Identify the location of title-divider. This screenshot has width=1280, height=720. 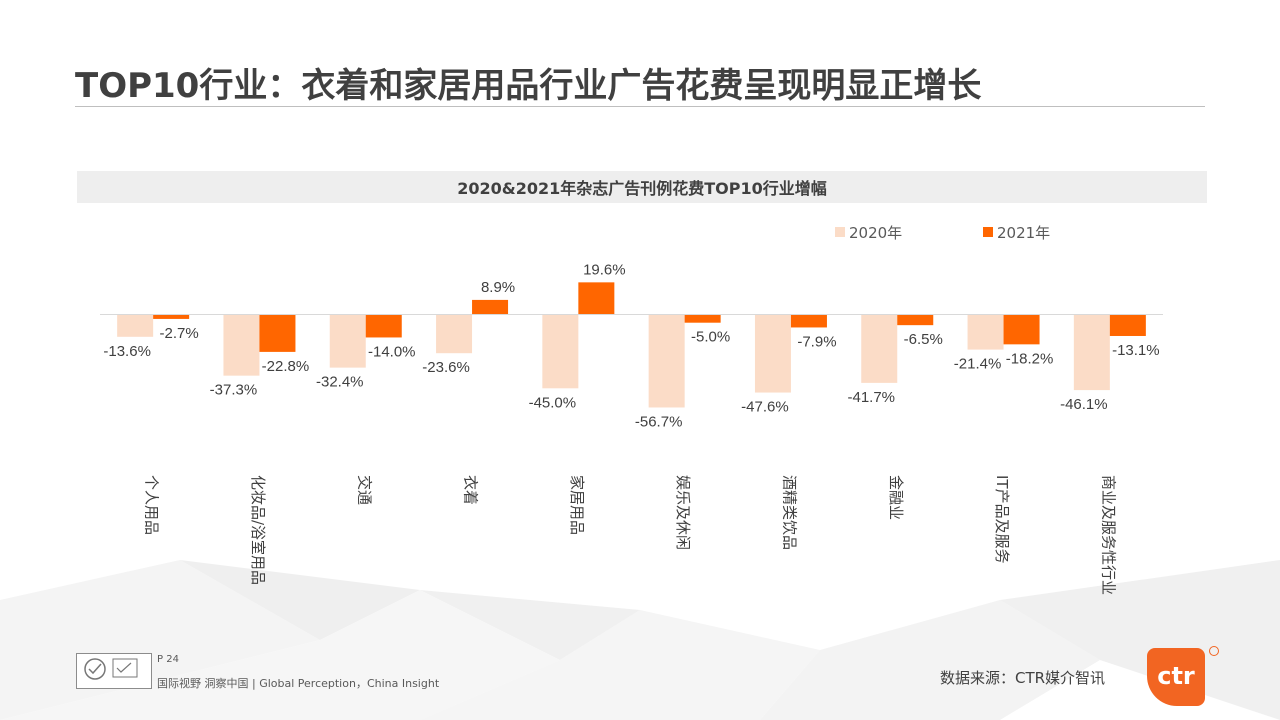
(640, 106).